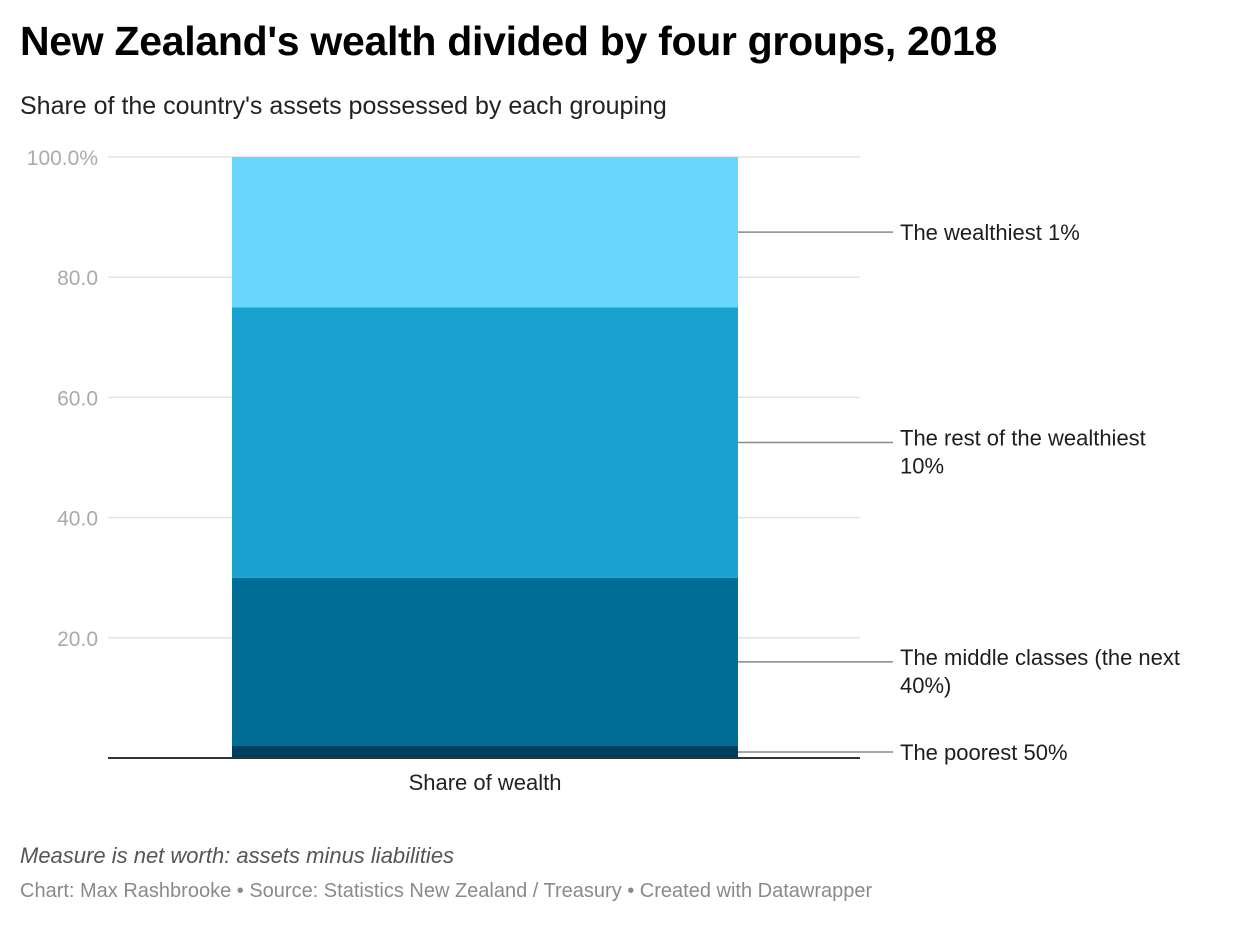 Image resolution: width=1240 pixels, height=926 pixels. Describe the element at coordinates (62, 158) in the screenshot. I see `y-tick-label: 100.0%` at that location.